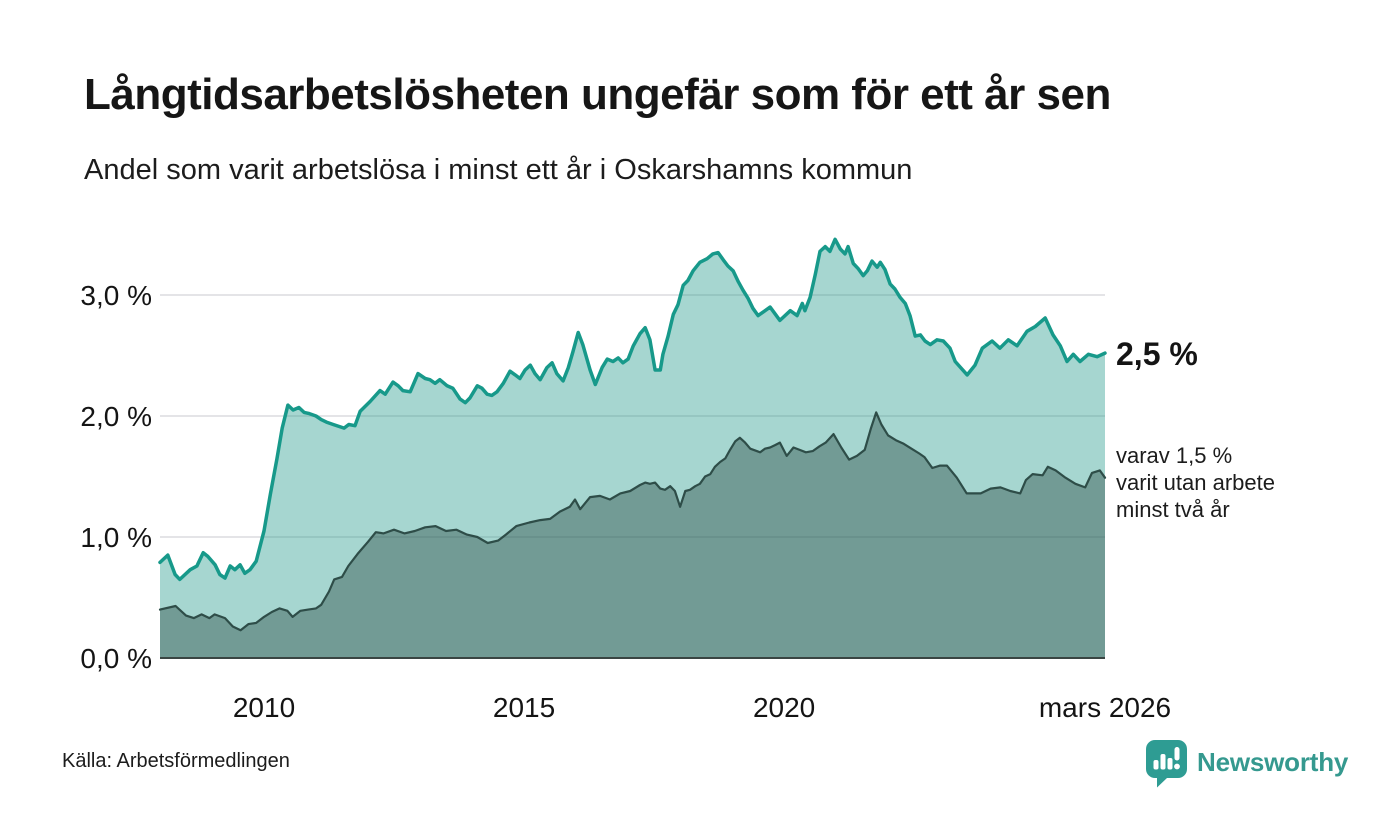  What do you see at coordinates (1157, 354) in the screenshot?
I see `annotation-latest-total: 2,5 %` at bounding box center [1157, 354].